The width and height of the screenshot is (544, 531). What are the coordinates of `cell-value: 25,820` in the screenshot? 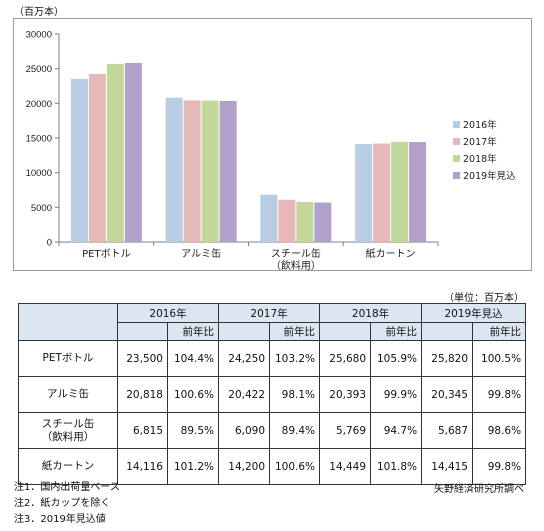 It's located at (447, 358).